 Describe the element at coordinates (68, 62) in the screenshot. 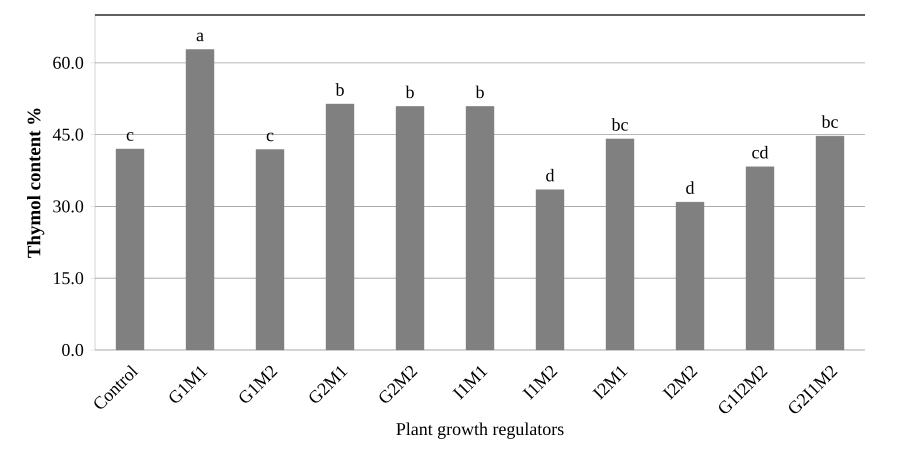

I see `y-tick-label: 60.0` at that location.